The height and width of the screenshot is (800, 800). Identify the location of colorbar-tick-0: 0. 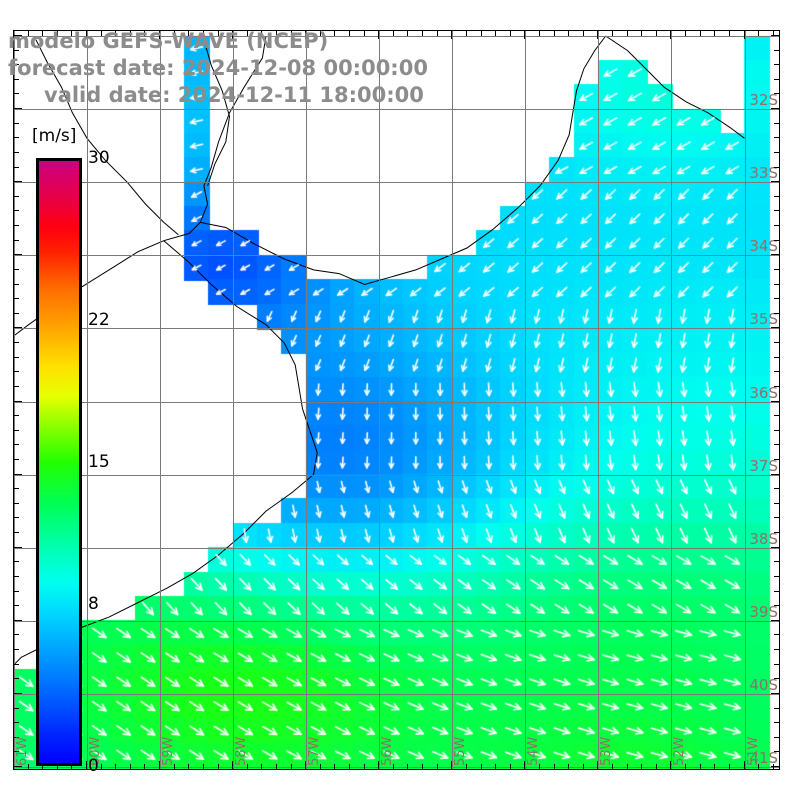
(93, 766).